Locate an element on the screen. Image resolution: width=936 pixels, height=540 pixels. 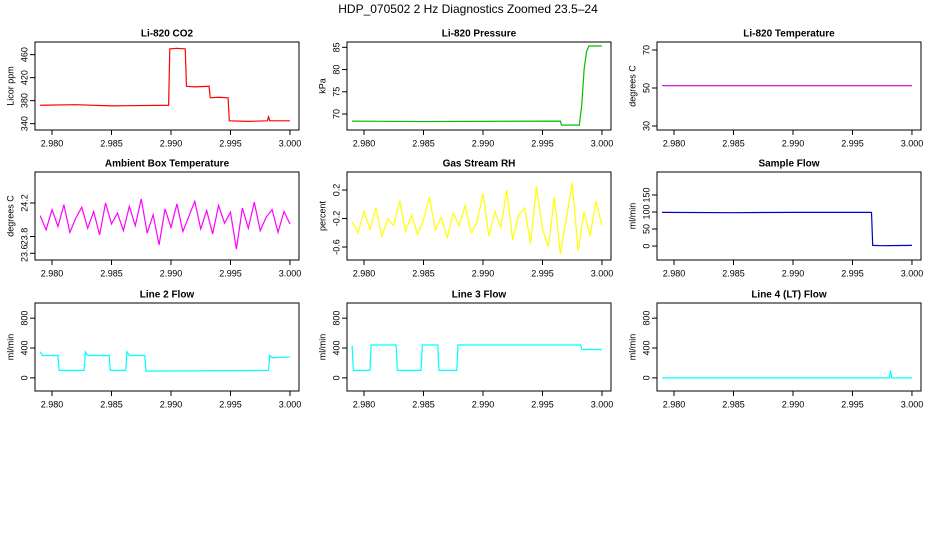
y-axis-label: Licor ppm is located at coordinates (10, 86).